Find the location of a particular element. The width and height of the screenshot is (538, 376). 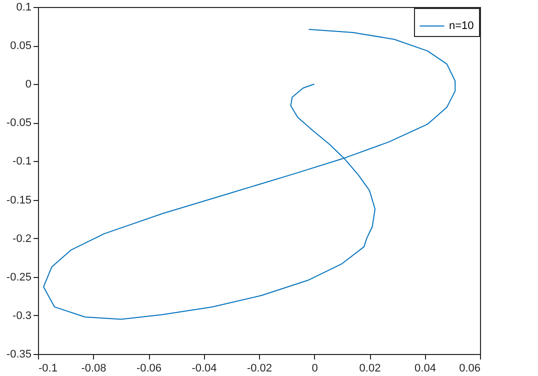

y-tick-label: 0.1 is located at coordinates (24, 8).